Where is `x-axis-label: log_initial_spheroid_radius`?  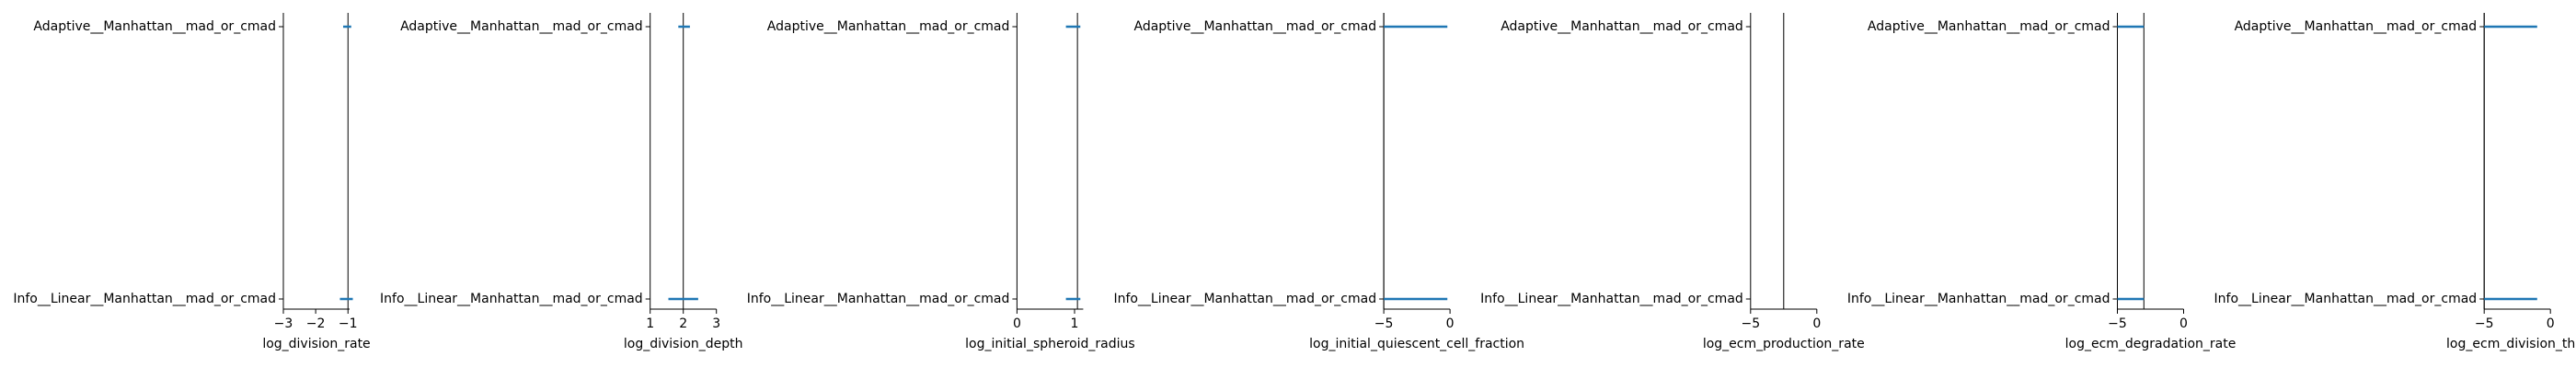 x-axis-label: log_initial_spheroid_radius is located at coordinates (1050, 344).